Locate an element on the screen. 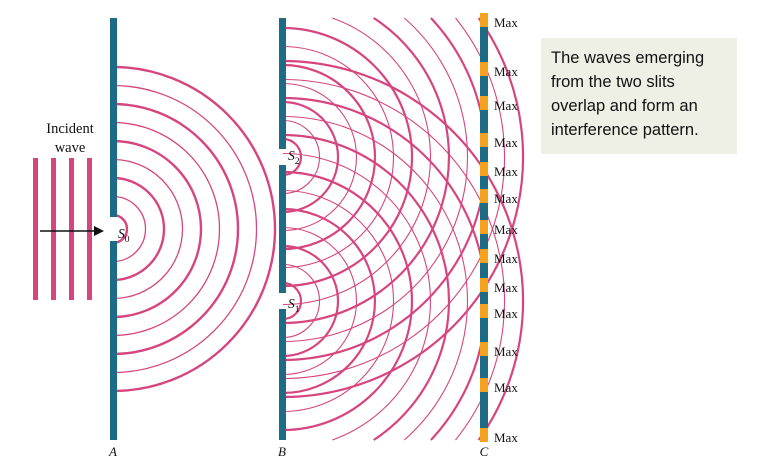 The image size is (768, 464). slit-s2-notch is located at coordinates (276, 157).